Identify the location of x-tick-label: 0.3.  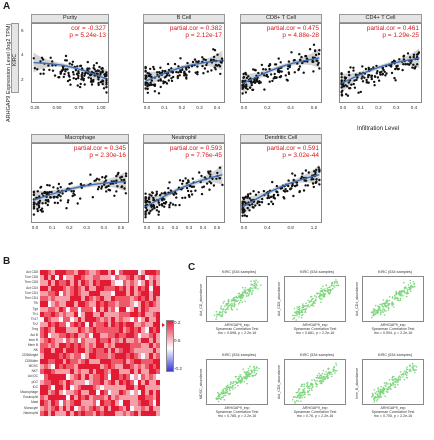
(396, 107).